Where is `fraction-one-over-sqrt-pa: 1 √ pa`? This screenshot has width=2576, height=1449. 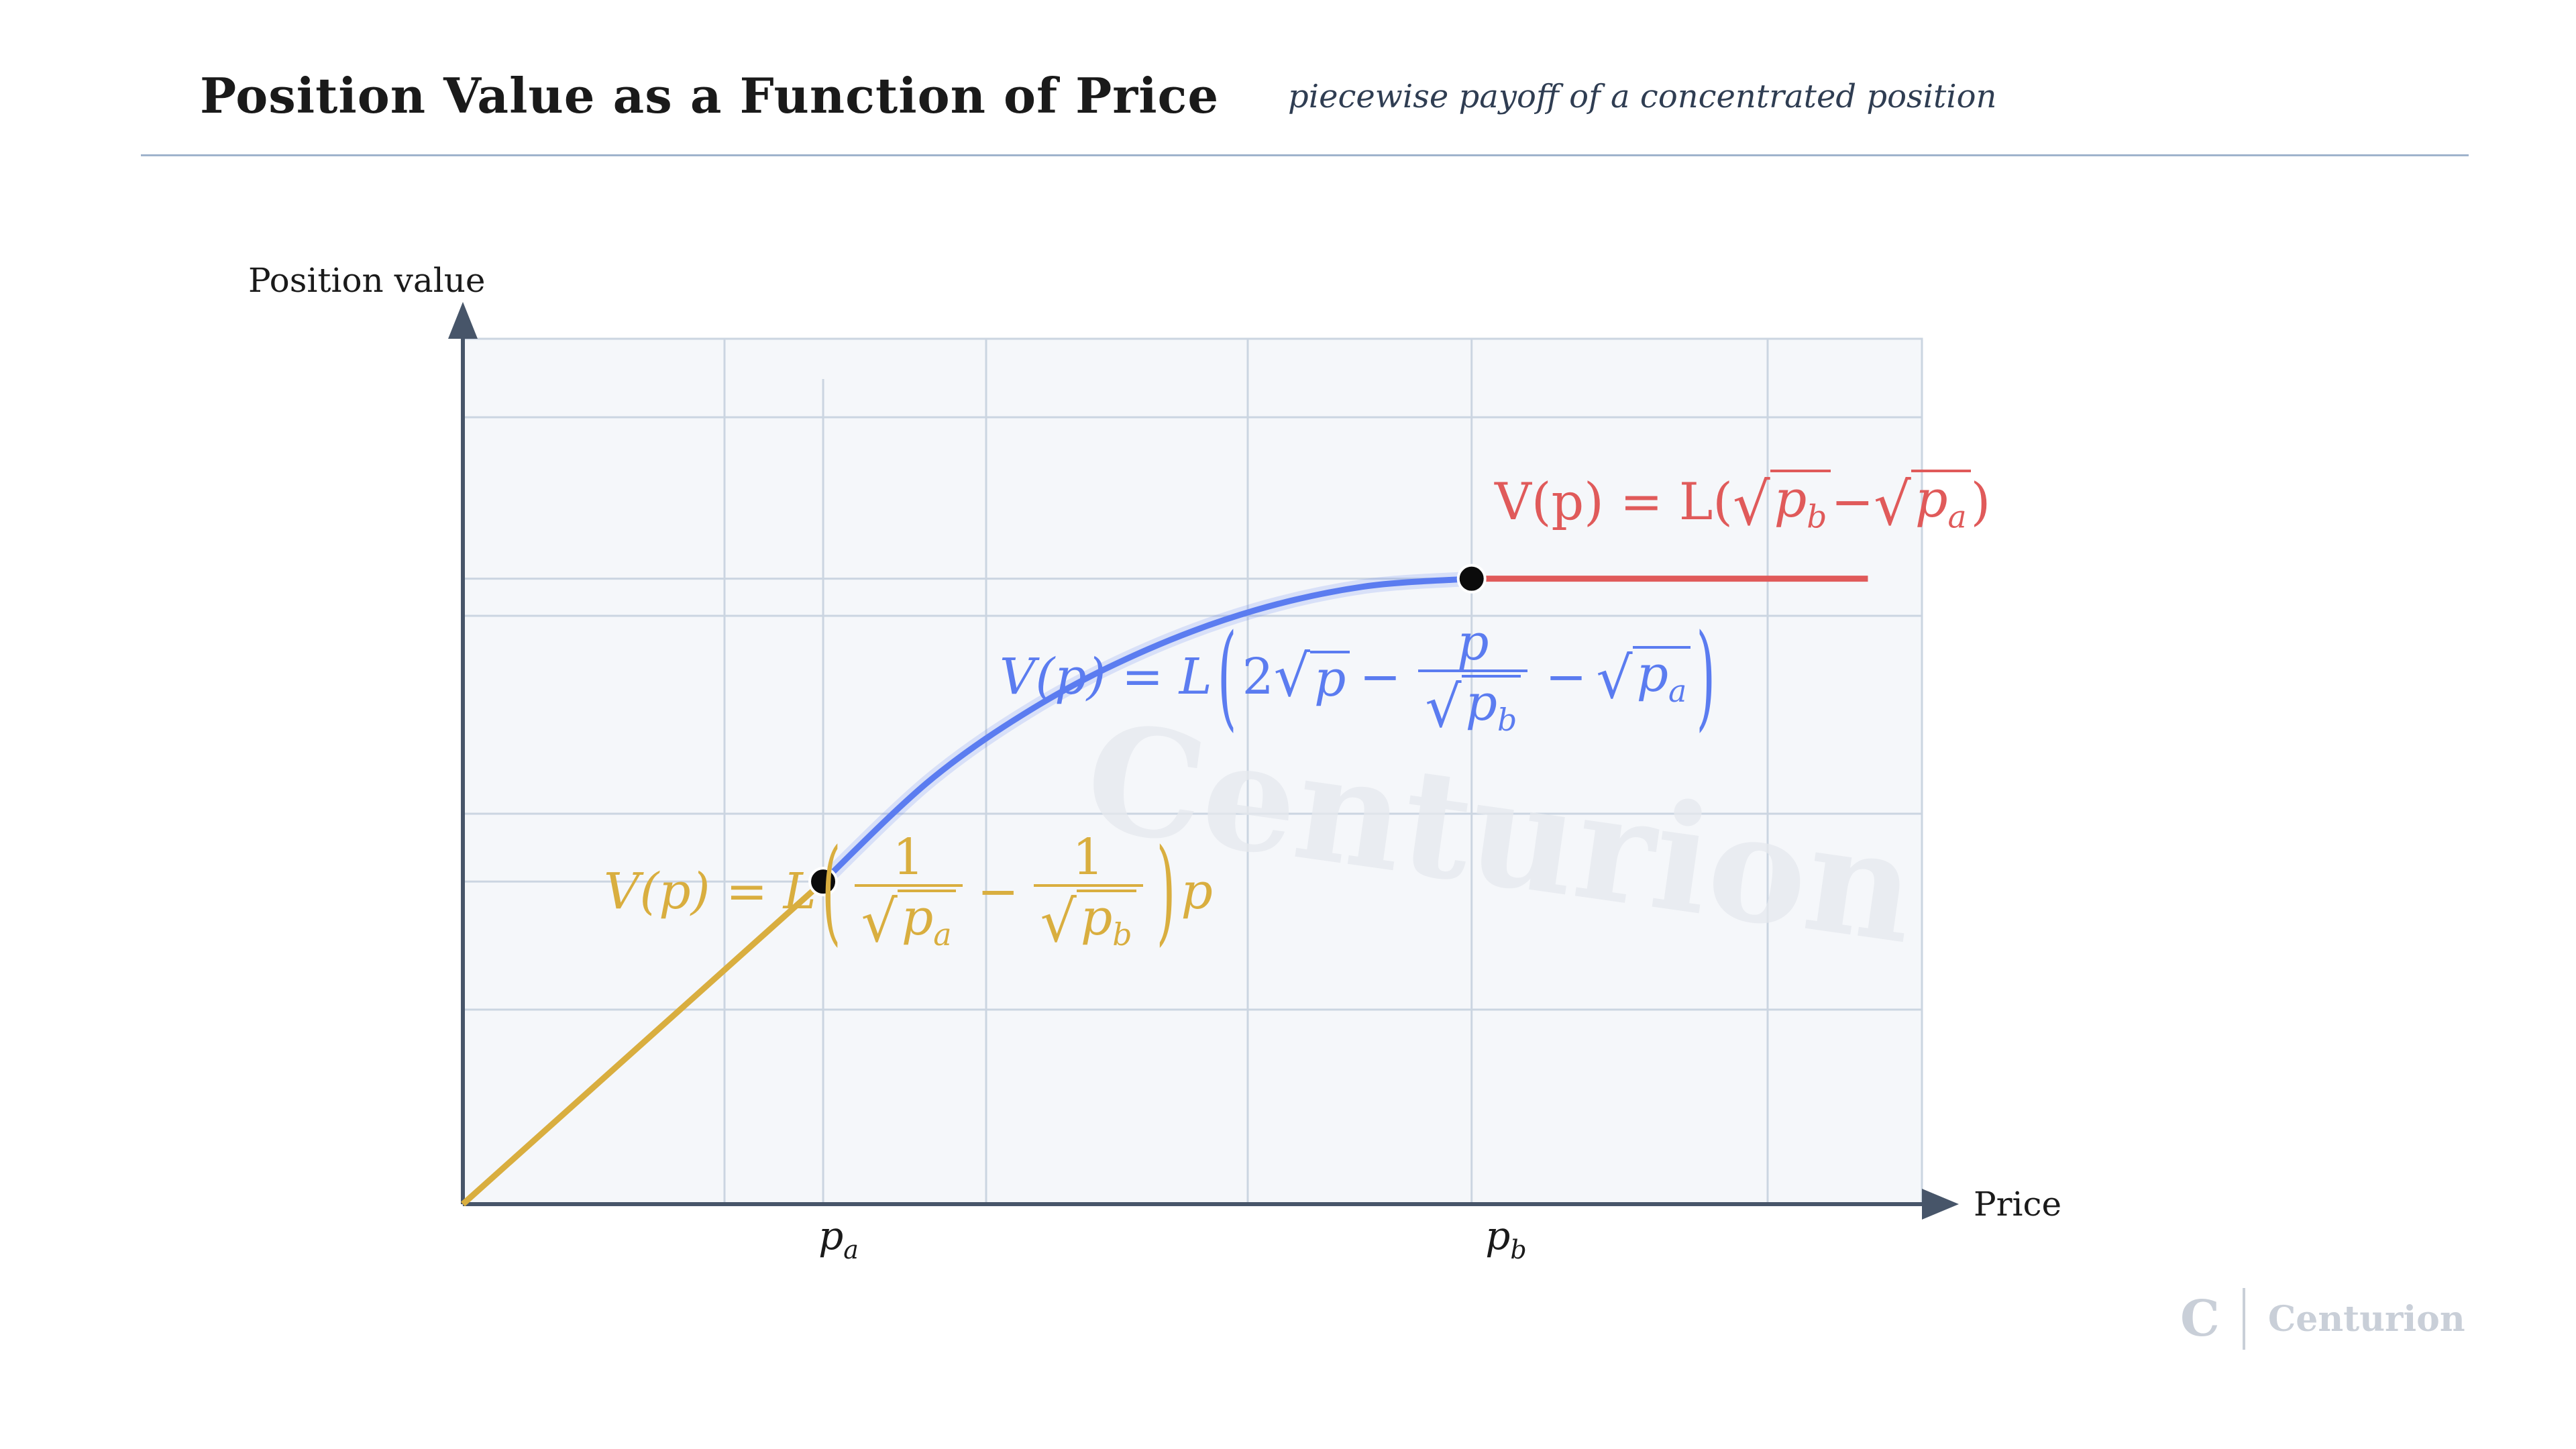
fraction-one-over-sqrt-pa: 1 √ pa is located at coordinates (908, 891).